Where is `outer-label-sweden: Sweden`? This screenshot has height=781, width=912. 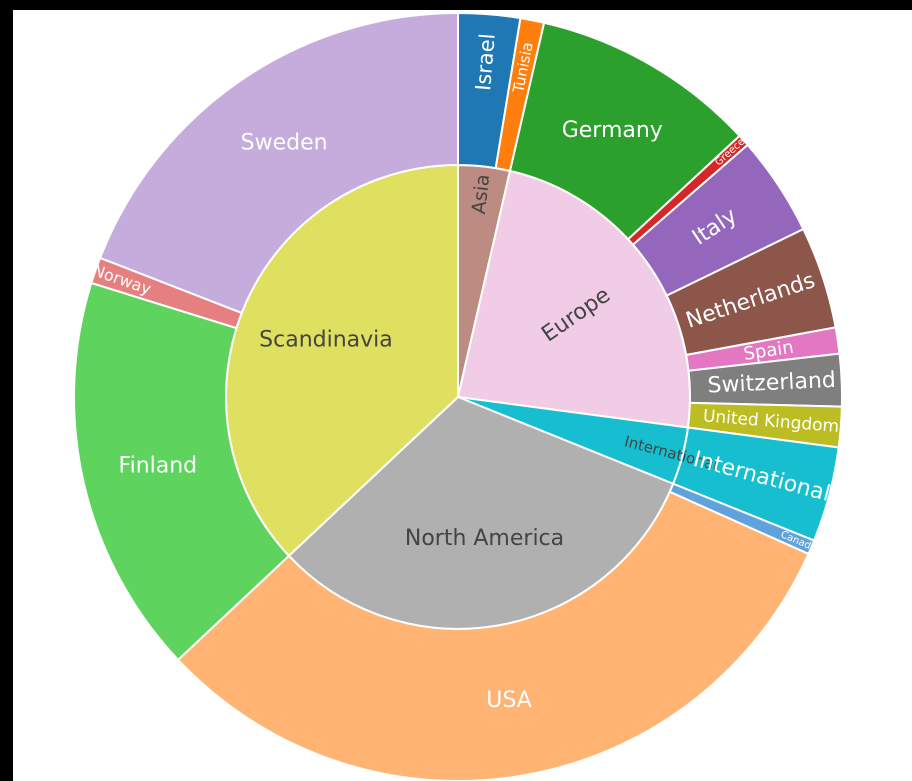
outer-label-sweden: Sweden is located at coordinates (284, 142).